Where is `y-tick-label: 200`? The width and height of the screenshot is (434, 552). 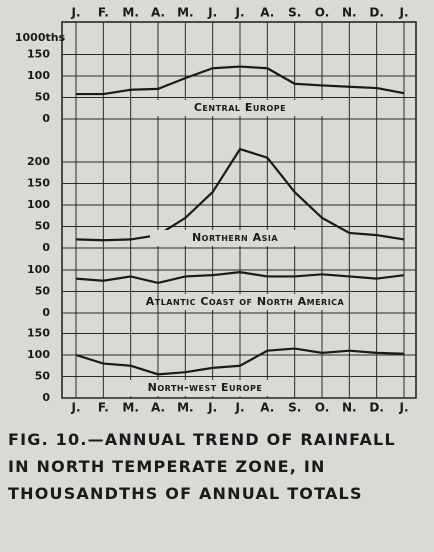
y-tick-label: 200 is located at coordinates (38, 161).